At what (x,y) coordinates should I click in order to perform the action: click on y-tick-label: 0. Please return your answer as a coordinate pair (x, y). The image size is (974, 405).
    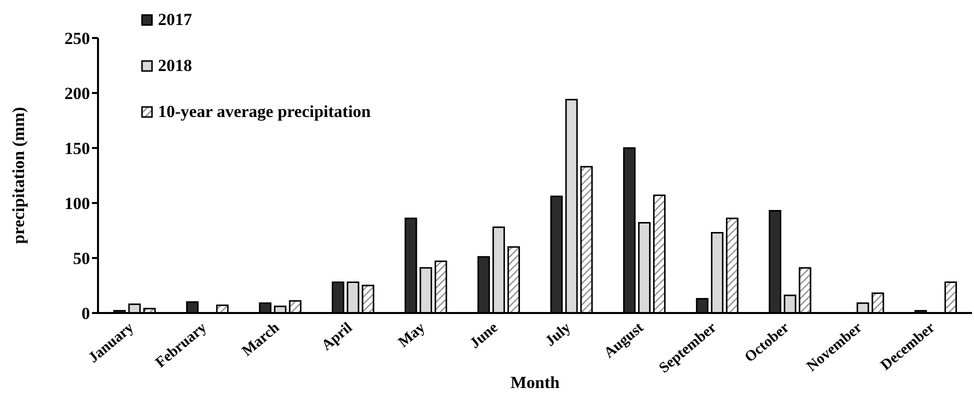
    Looking at the image, I should click on (86, 314).